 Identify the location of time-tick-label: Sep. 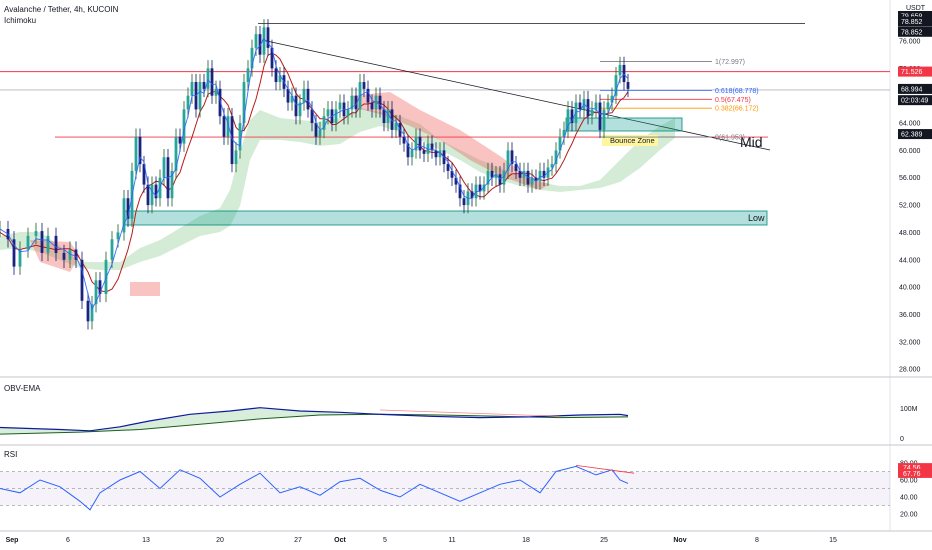
(12, 540).